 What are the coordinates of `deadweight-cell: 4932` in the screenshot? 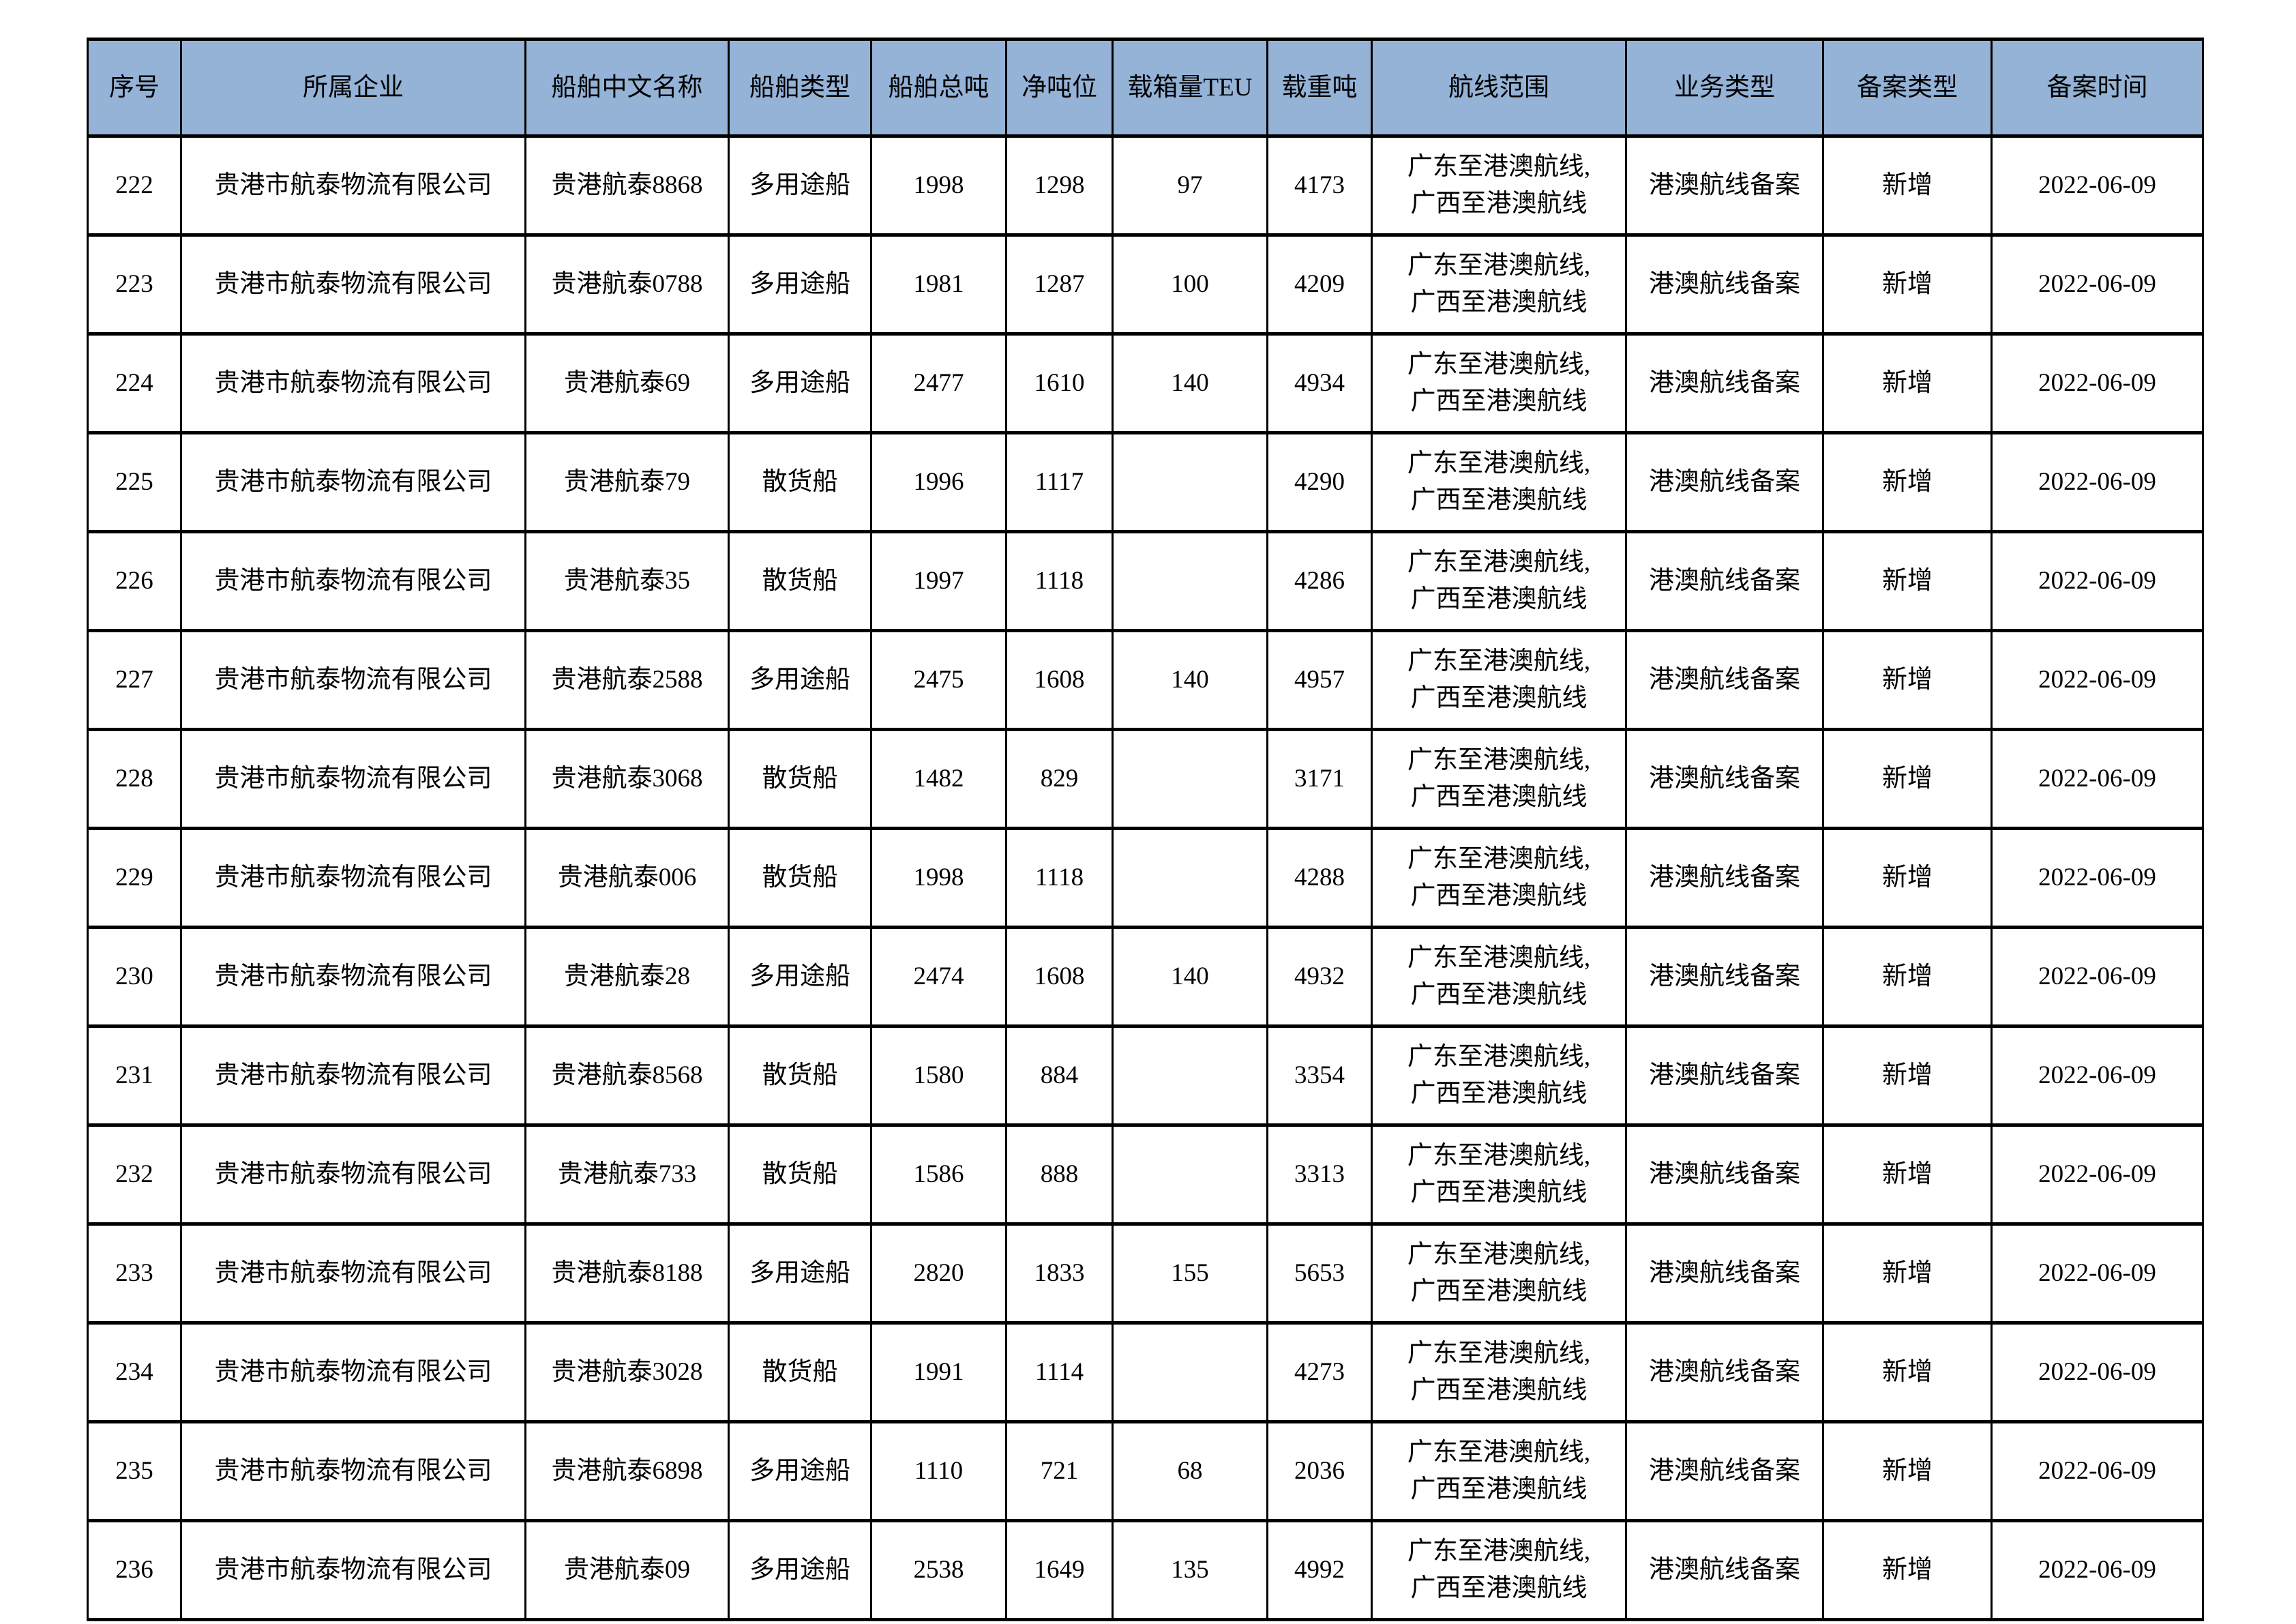 It's located at (1320, 977).